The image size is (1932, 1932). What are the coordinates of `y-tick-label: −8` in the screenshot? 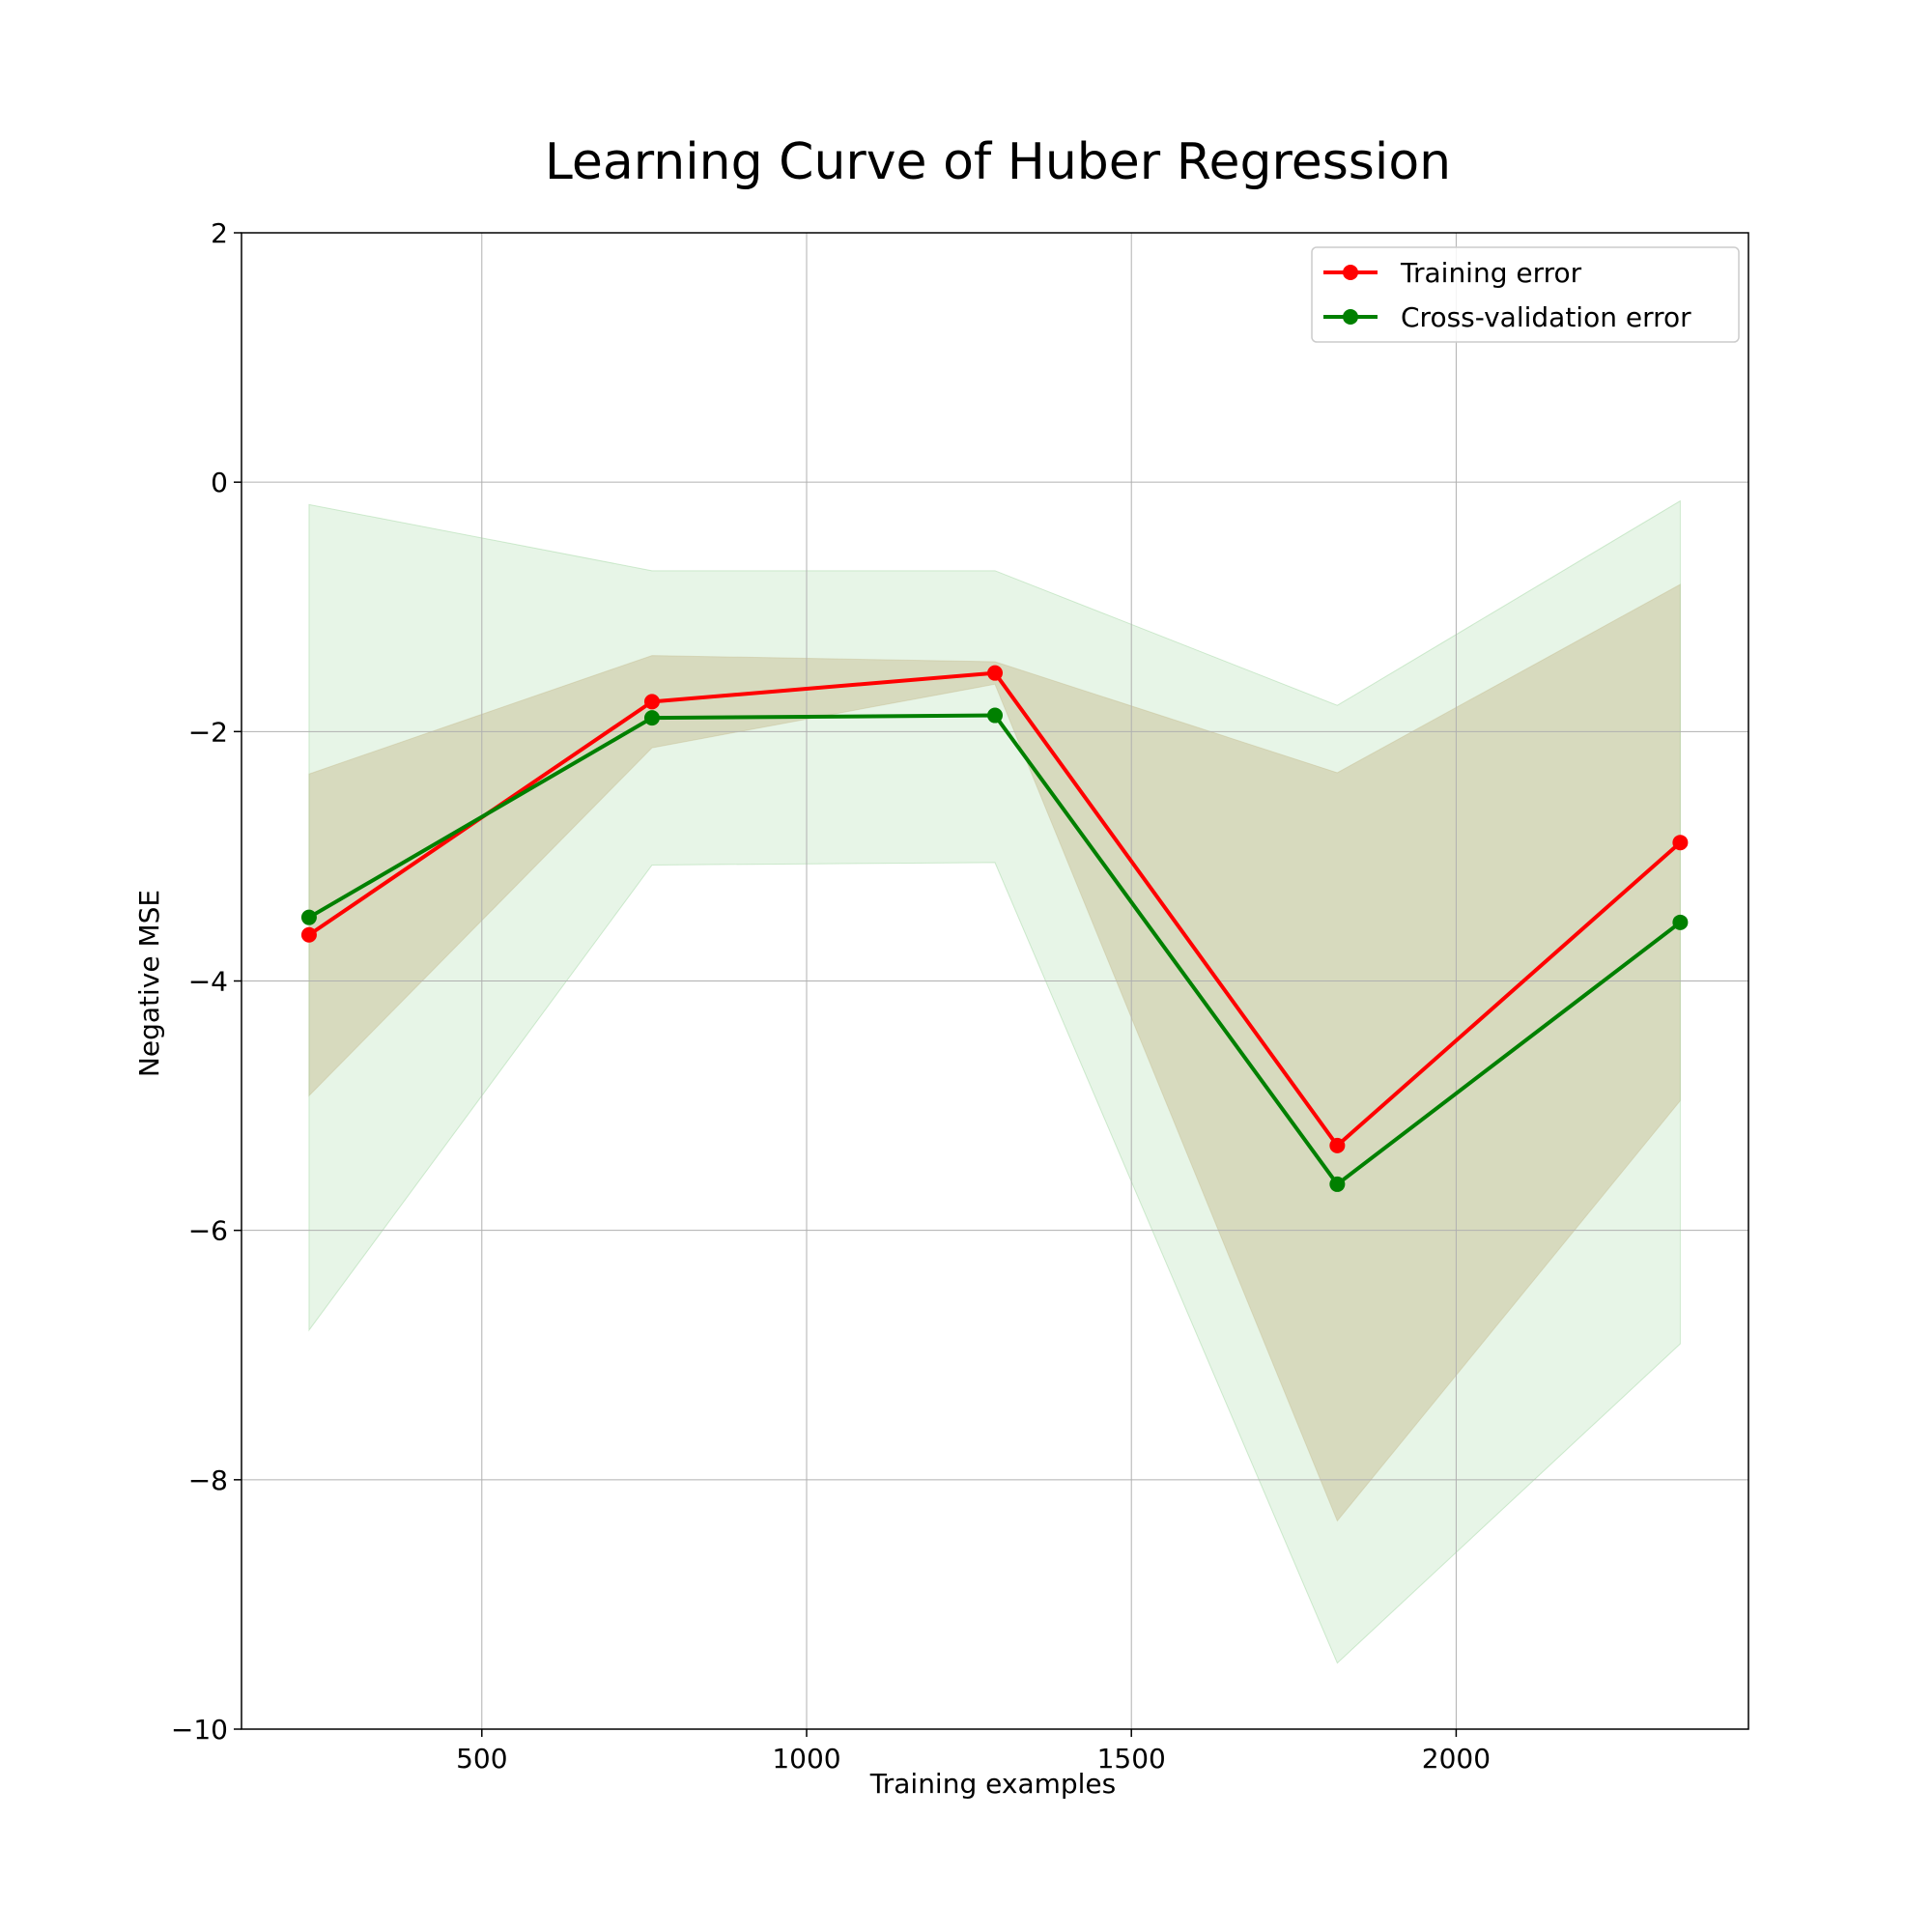 It's located at (208, 1480).